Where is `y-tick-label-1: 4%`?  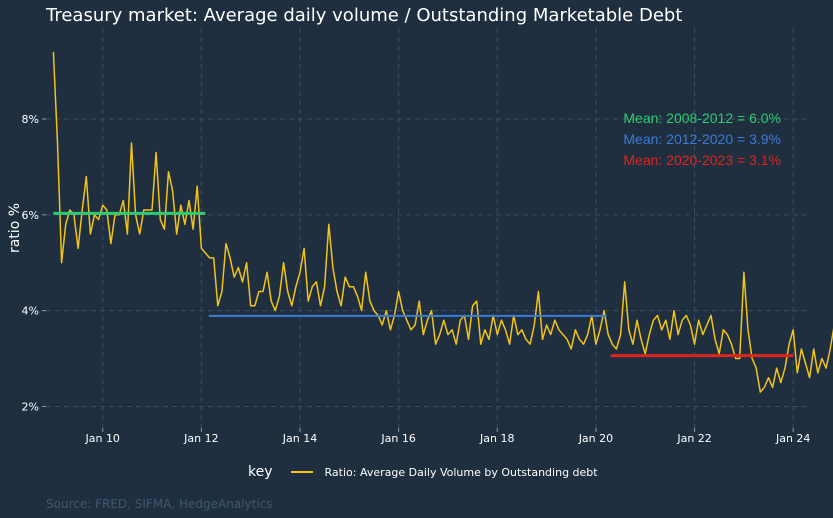
y-tick-label-1: 4% is located at coordinates (30, 311).